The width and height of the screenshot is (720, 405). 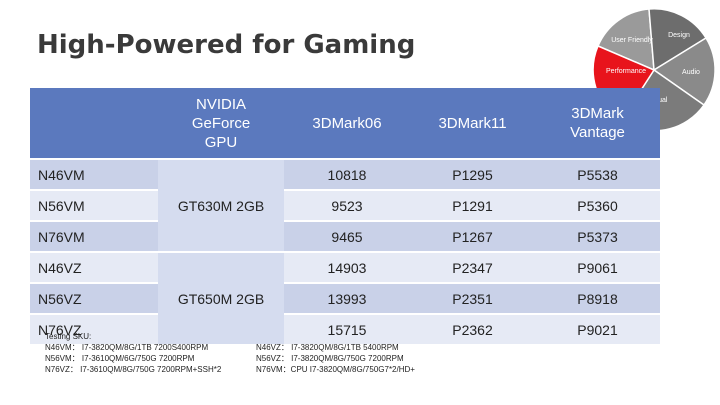 What do you see at coordinates (94, 328) in the screenshot?
I see `model-cell: N76VZ` at bounding box center [94, 328].